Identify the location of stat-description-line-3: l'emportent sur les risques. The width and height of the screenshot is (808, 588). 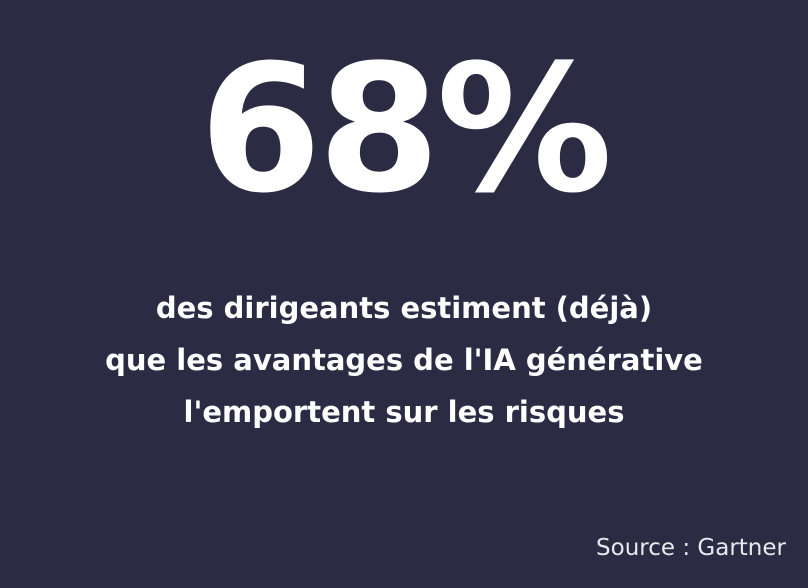
(404, 412).